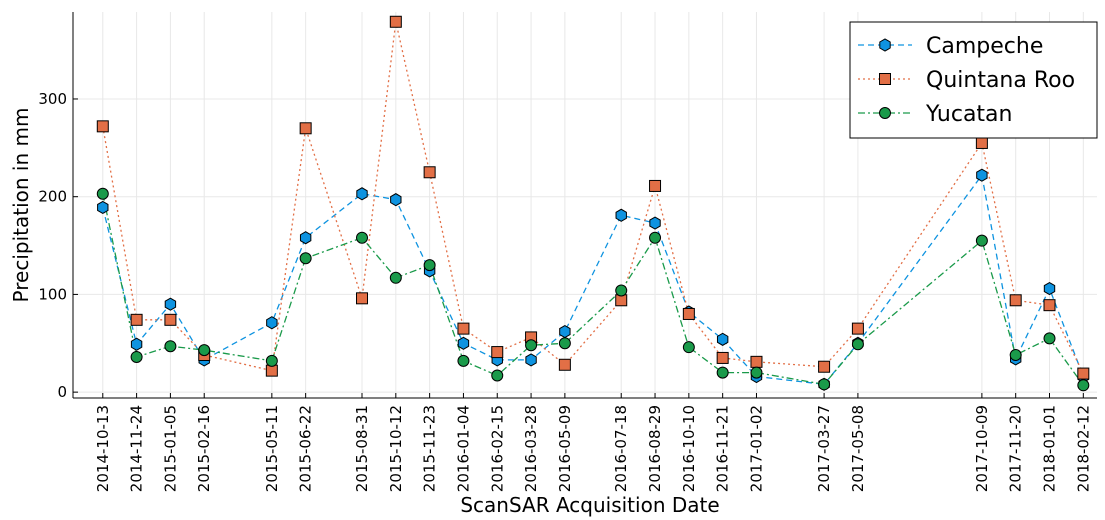  I want to click on x-axis-label: ScanSAR Acquisition Date, so click(589, 505).